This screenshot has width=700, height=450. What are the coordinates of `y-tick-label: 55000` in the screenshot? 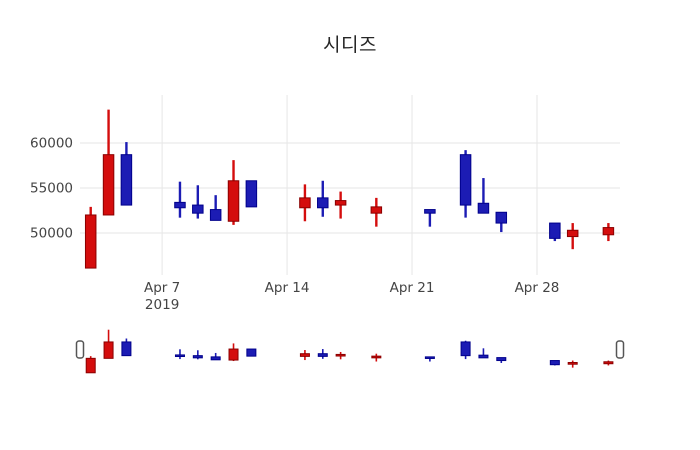 It's located at (51, 188).